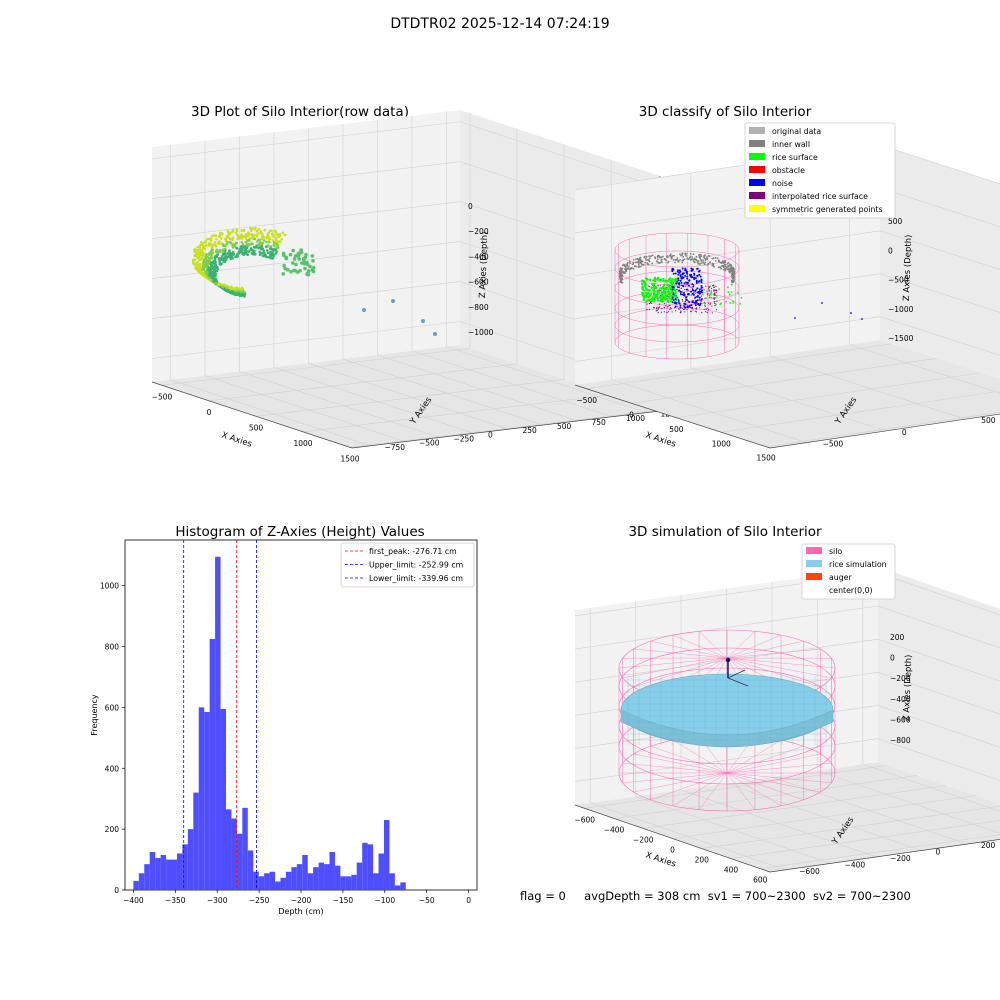 This screenshot has height=1000, width=1000. What do you see at coordinates (721, 443) in the screenshot?
I see `x-tick-label: 1000` at bounding box center [721, 443].